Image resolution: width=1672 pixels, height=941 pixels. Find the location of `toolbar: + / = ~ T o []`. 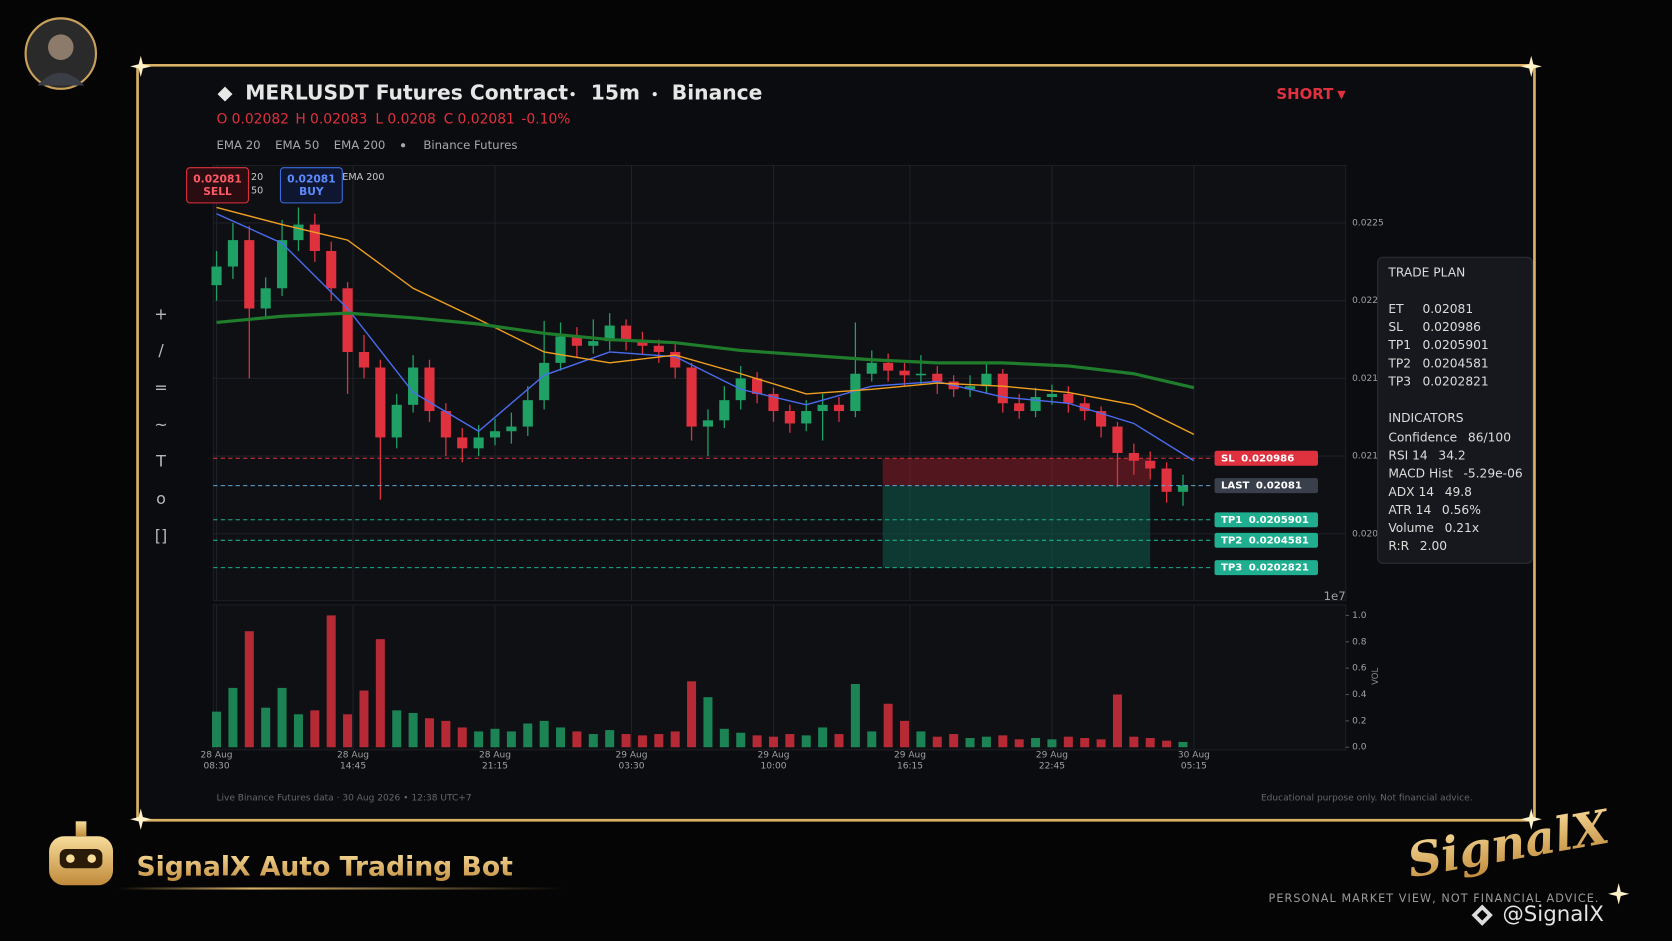

toolbar: + / = ~ T o [] is located at coordinates (160, 424).